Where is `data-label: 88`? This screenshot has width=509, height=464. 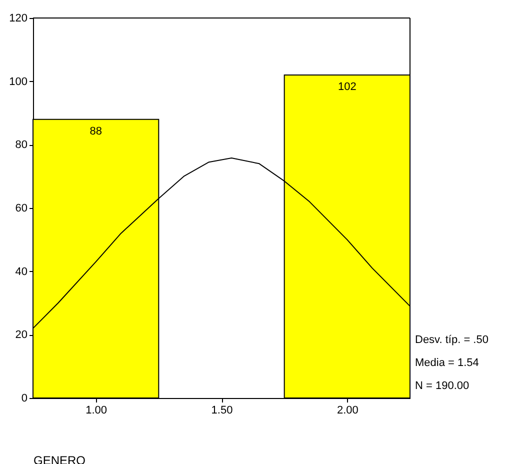
data-label: 88 is located at coordinates (96, 131).